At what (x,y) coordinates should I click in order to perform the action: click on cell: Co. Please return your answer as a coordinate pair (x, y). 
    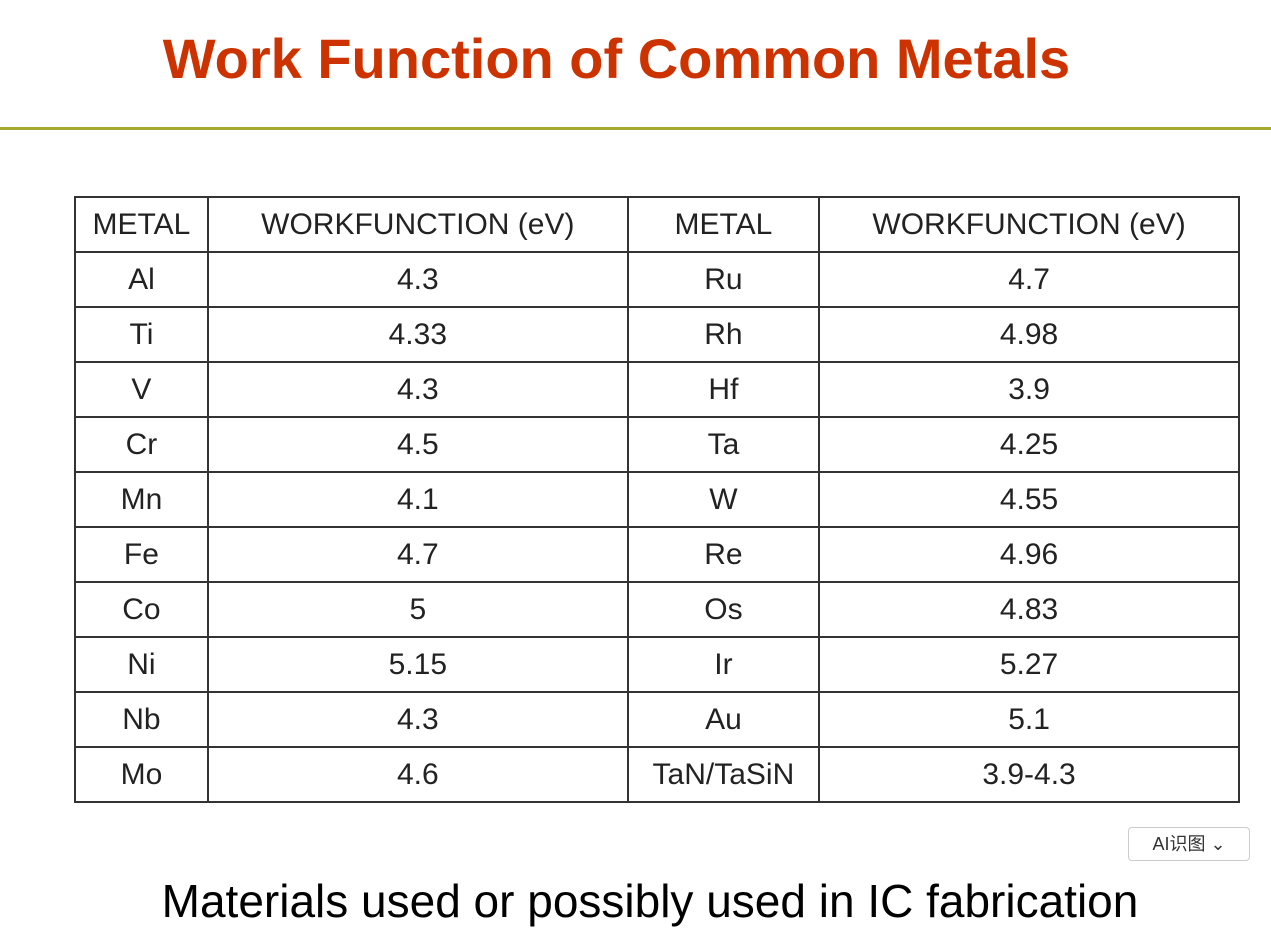
    Looking at the image, I should click on (141, 609).